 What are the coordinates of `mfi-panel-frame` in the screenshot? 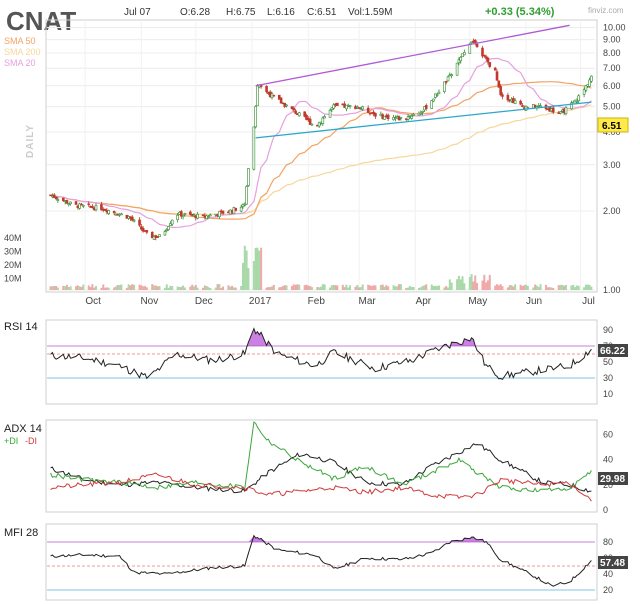 It's located at (321, 562).